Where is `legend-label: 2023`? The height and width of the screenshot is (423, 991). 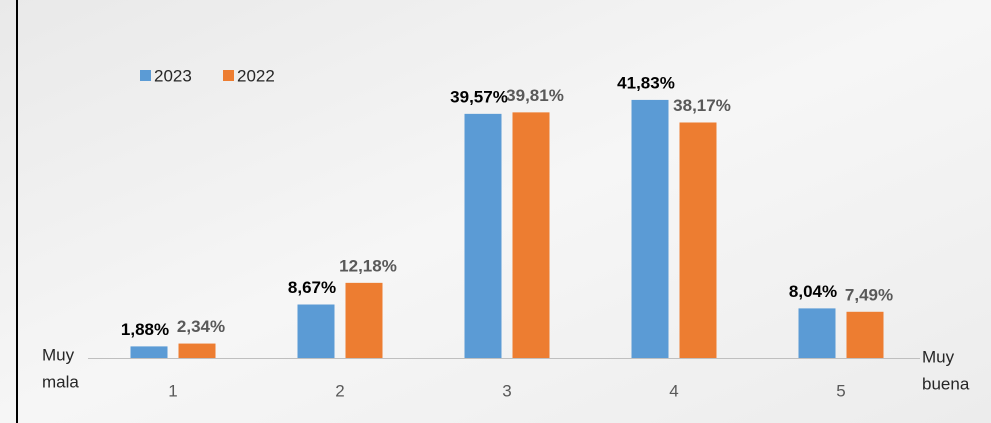
legend-label: 2023 is located at coordinates (173, 75).